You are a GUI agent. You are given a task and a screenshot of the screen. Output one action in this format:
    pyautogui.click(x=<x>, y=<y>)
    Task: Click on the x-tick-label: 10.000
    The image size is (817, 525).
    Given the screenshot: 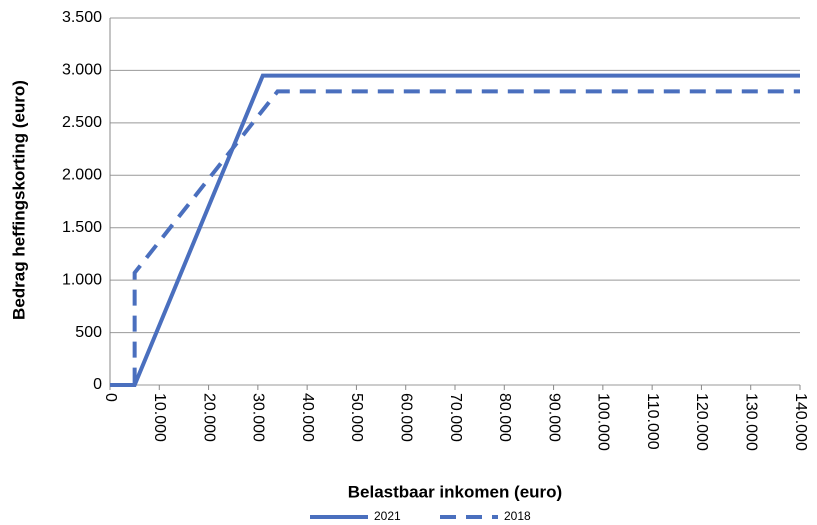 What is the action you would take?
    pyautogui.click(x=159, y=417)
    